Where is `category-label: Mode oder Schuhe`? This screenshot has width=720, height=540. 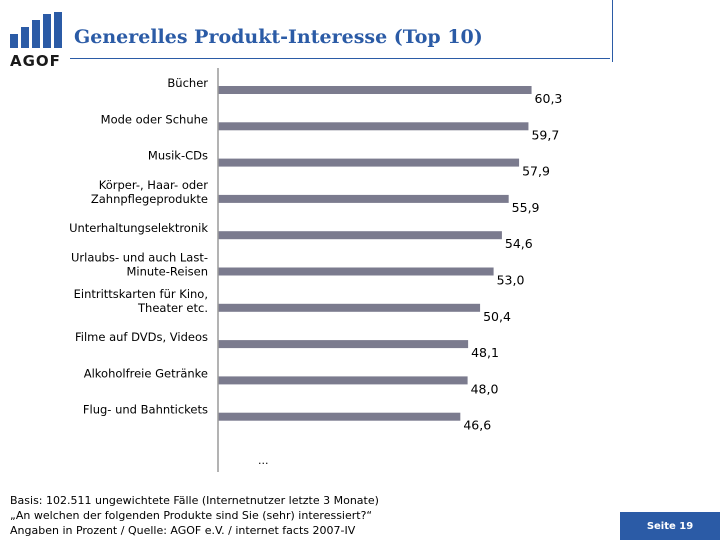
category-label: Mode oder Schuhe is located at coordinates (154, 119).